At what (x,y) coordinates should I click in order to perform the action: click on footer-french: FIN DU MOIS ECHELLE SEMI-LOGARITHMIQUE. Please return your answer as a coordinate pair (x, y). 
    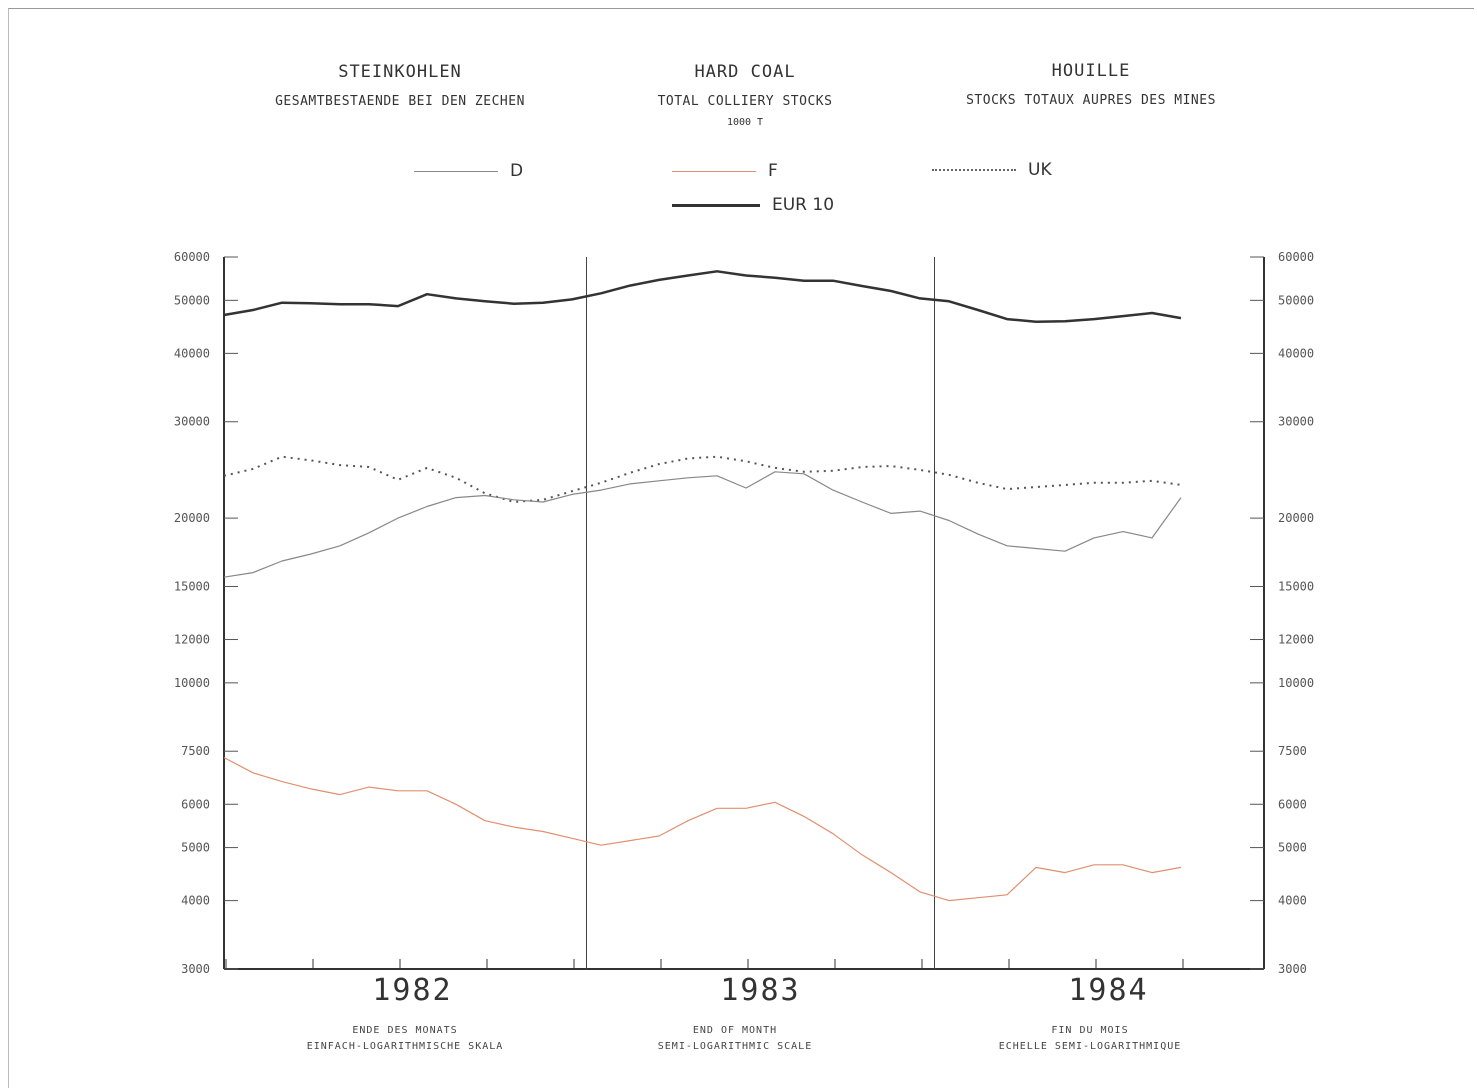
    Looking at the image, I should click on (1090, 1039).